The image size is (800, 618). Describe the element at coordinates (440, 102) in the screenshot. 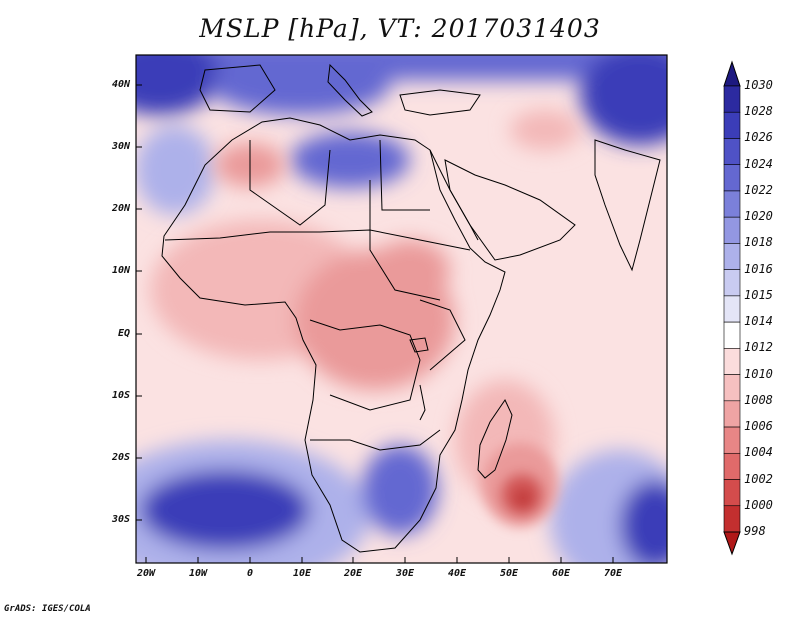

I see `anatolia` at that location.